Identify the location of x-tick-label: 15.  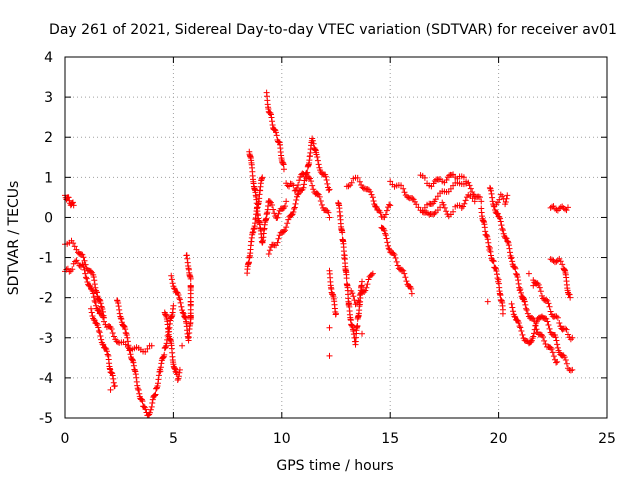
(390, 439).